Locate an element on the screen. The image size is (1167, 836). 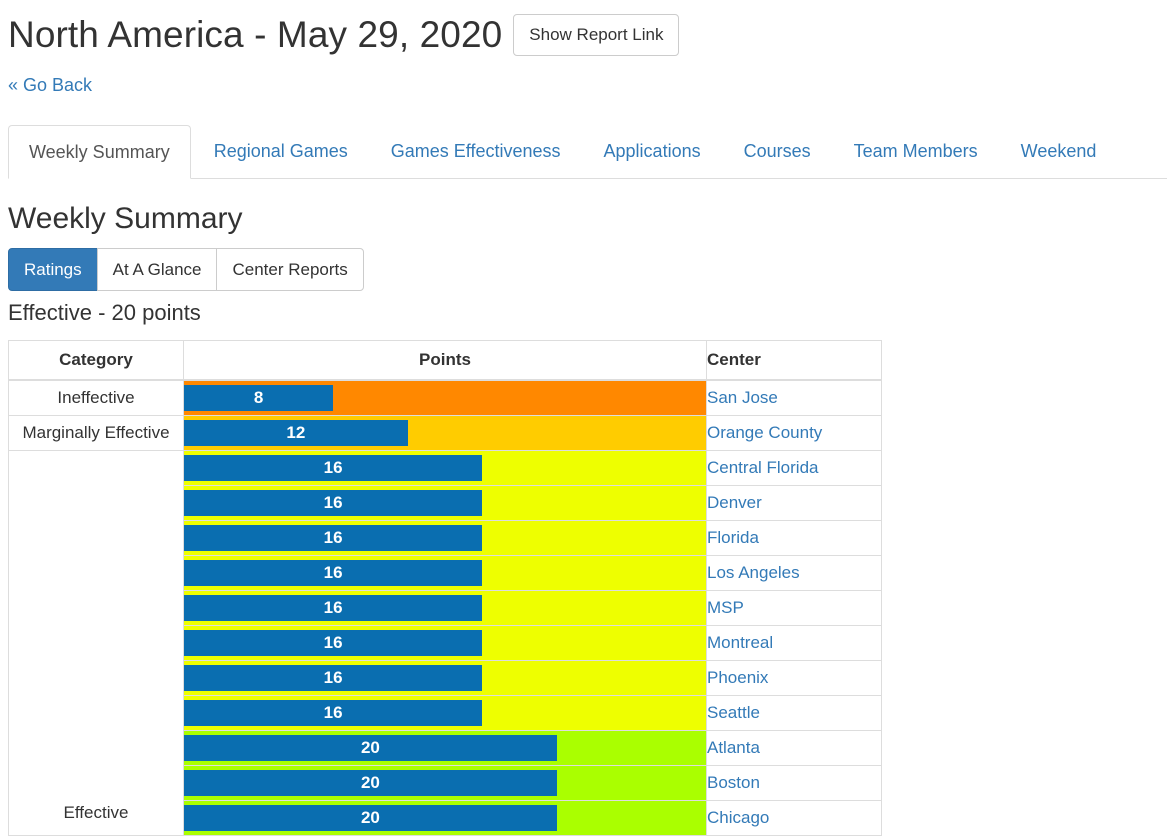
center-link: Chicago is located at coordinates (738, 817).